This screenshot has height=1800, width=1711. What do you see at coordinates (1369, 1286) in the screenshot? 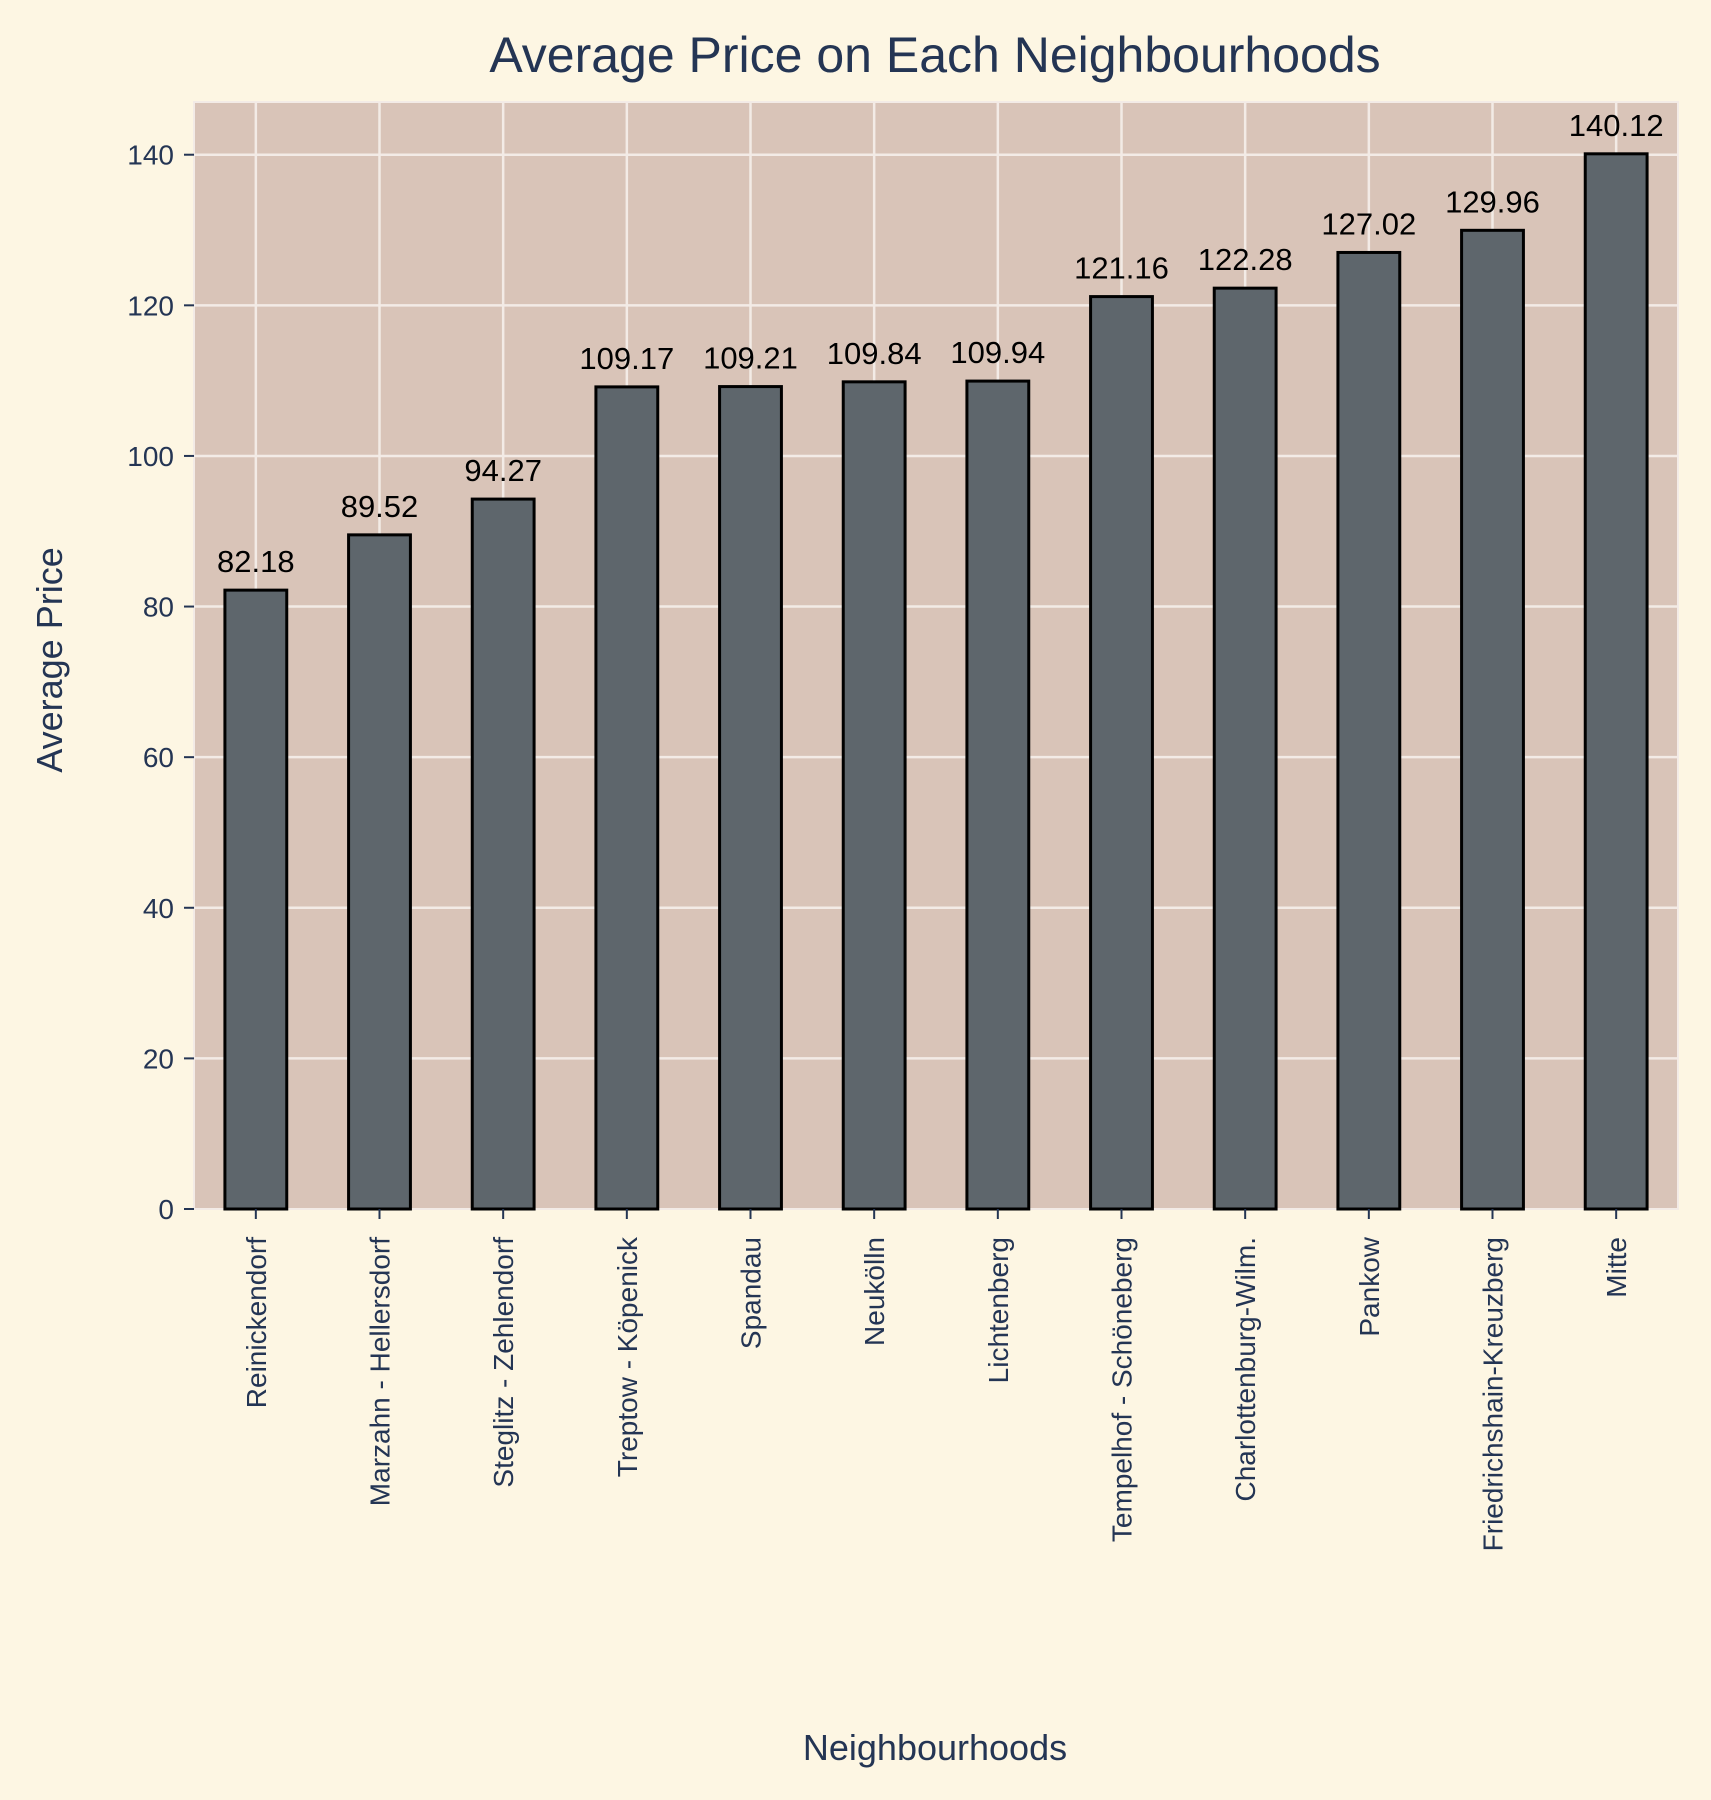
I see `x-tick-label: Pankow` at bounding box center [1369, 1286].